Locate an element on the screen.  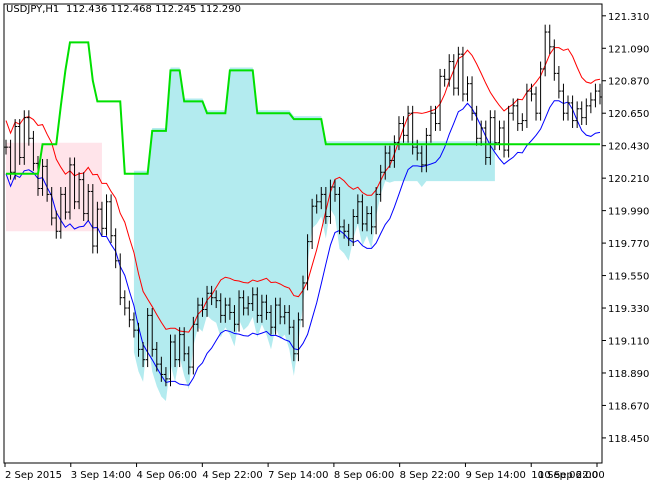
y-tick-label: 118.890 is located at coordinates (628, 374).